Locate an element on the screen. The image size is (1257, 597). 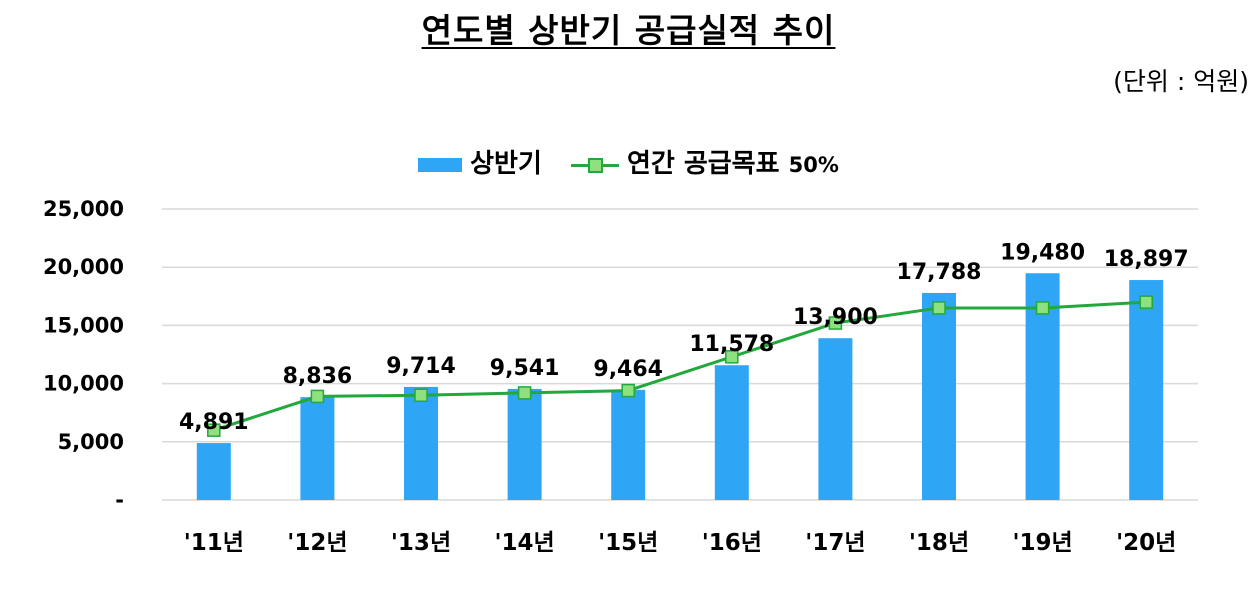
data-label: 8,836 is located at coordinates (318, 376).